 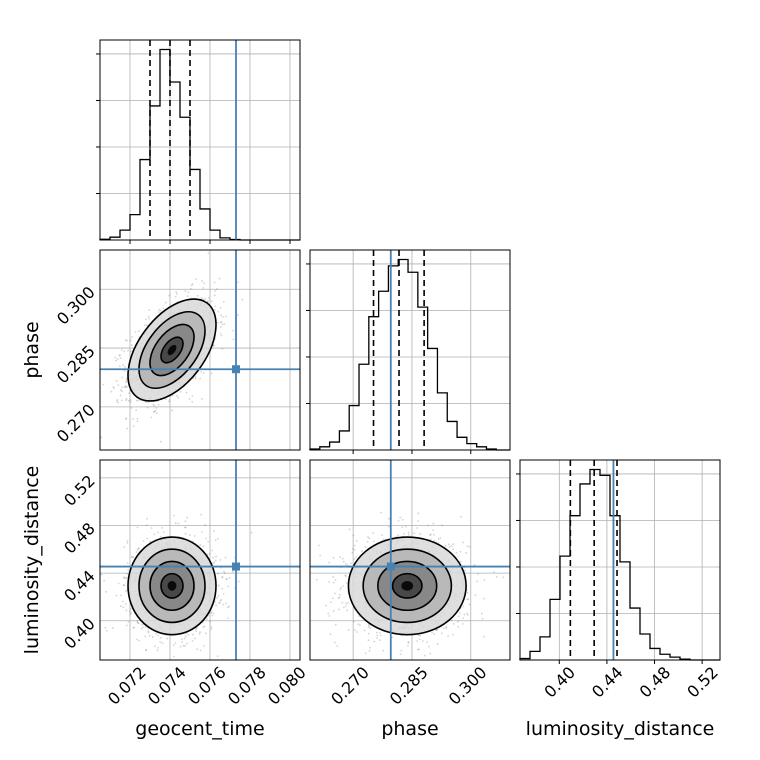 I want to click on y-tick-label-phase-2: 0.300, so click(x=76, y=306).